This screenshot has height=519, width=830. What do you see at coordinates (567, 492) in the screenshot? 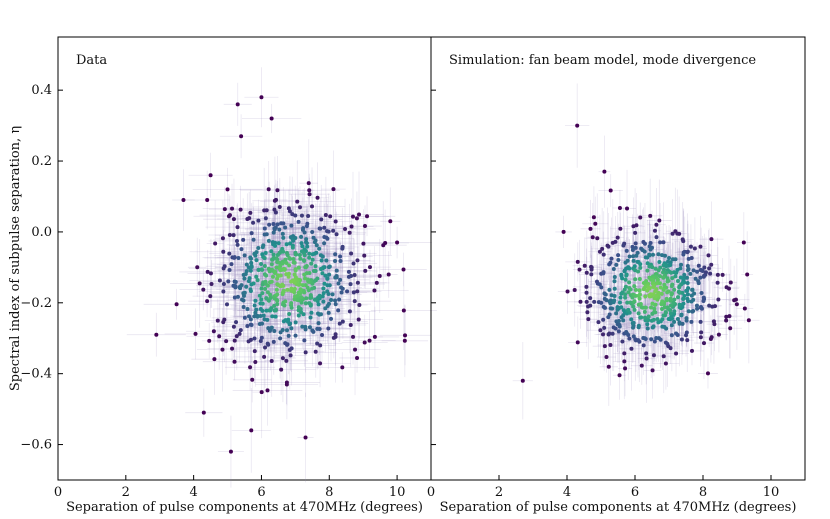
I see `x-tick-label: 4` at bounding box center [567, 492].